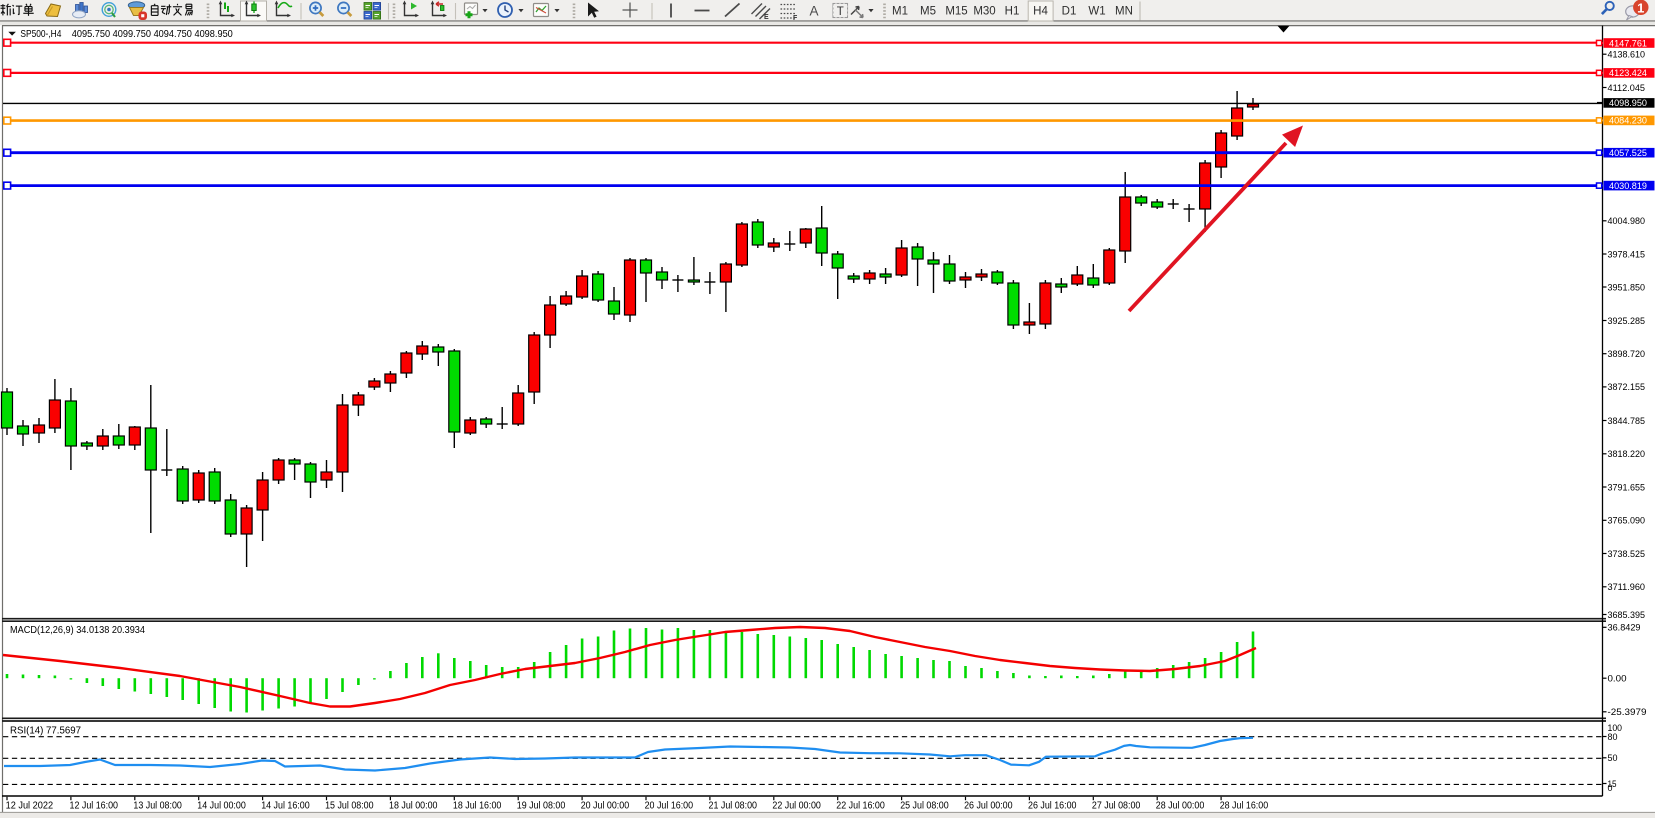 Image resolution: width=1655 pixels, height=818 pixels. Describe the element at coordinates (1627, 487) in the screenshot. I see `svg-text: 3791.655` at that location.